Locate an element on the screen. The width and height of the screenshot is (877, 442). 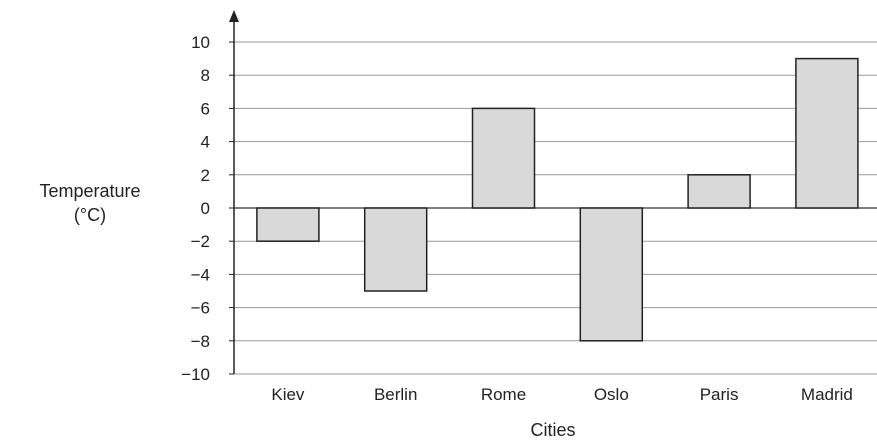
y-tick-label: −10 is located at coordinates (195, 374).